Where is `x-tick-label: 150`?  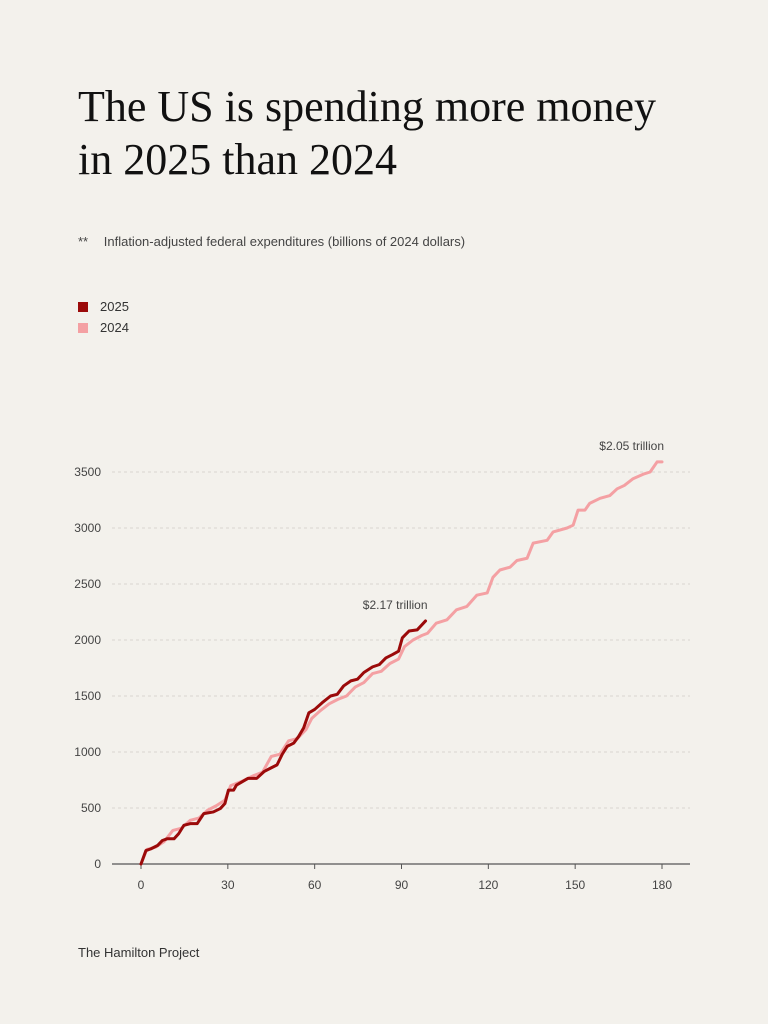
x-tick-label: 150 is located at coordinates (575, 885).